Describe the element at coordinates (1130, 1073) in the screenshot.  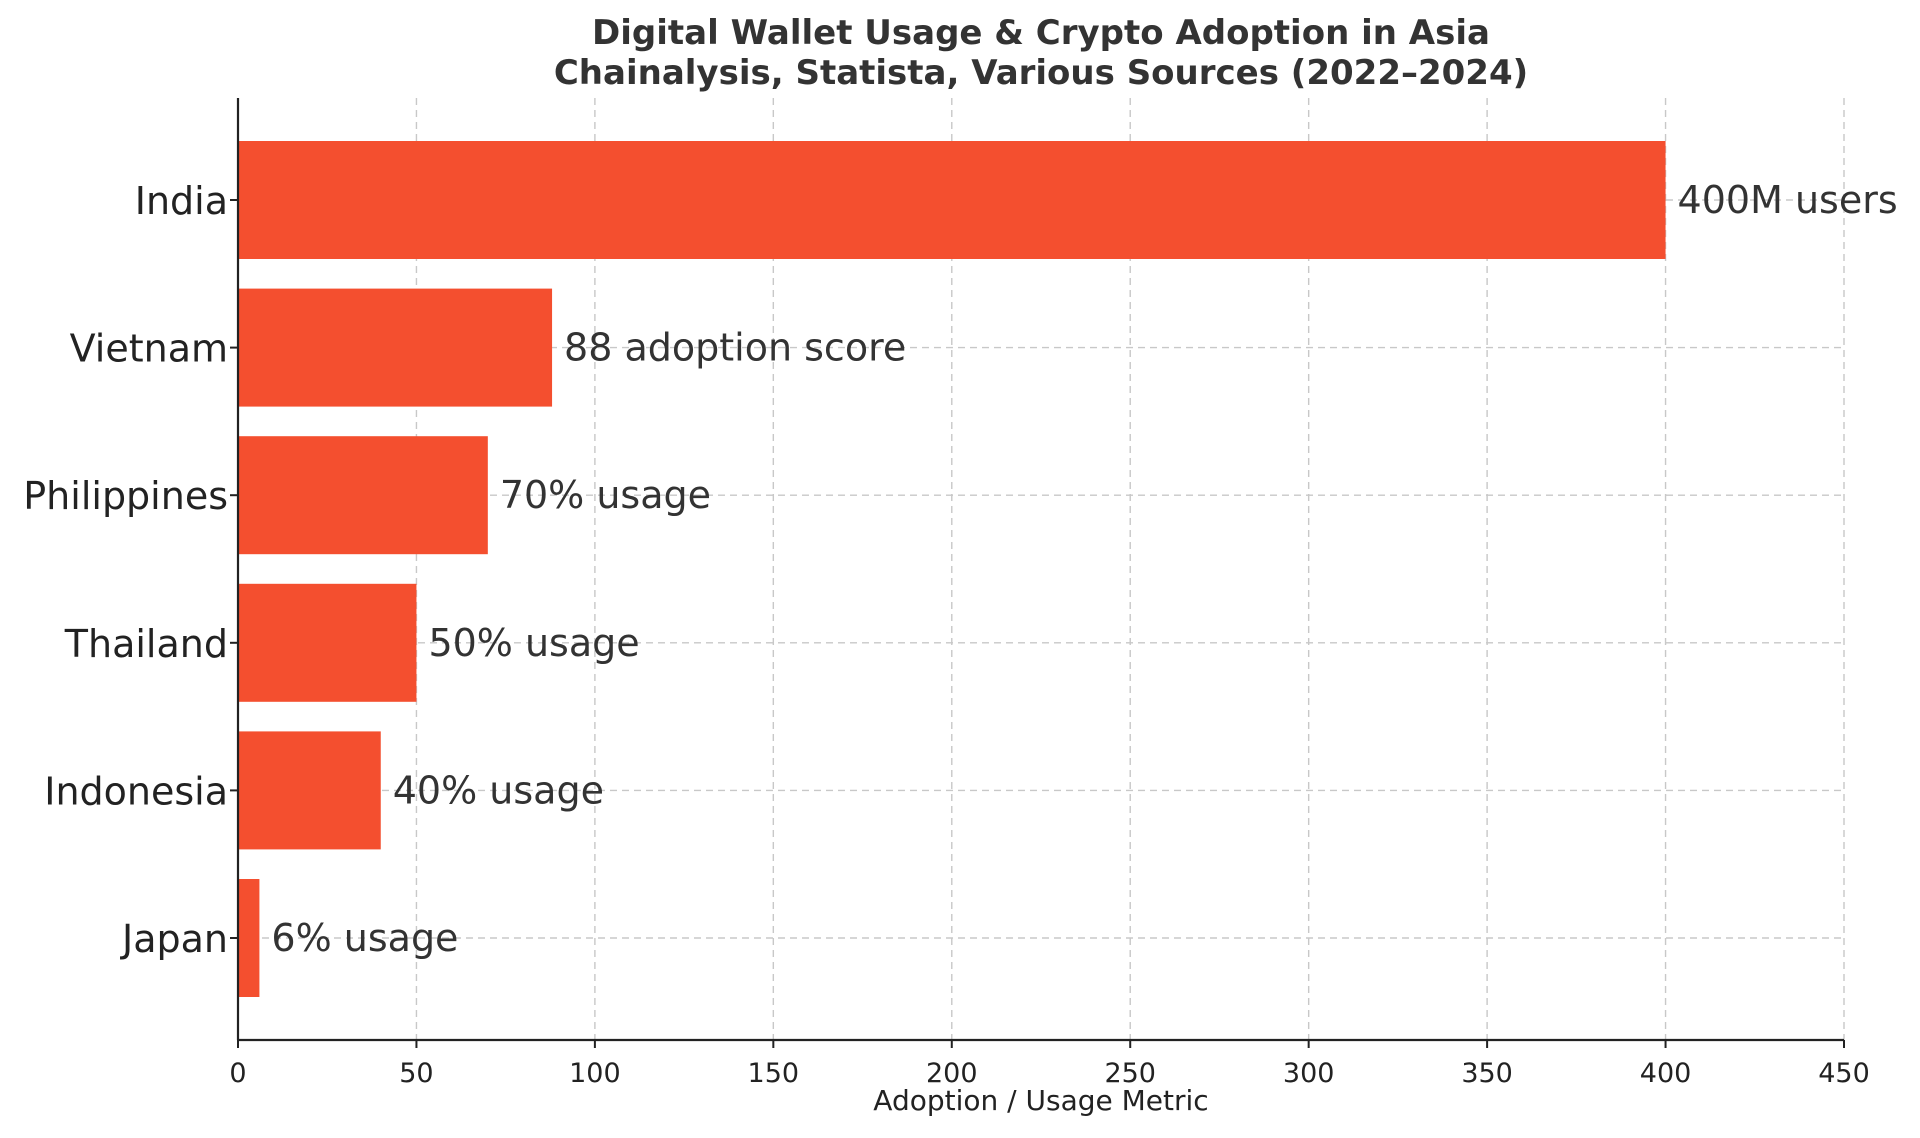
I see `x-tick-label-250: 250` at that location.